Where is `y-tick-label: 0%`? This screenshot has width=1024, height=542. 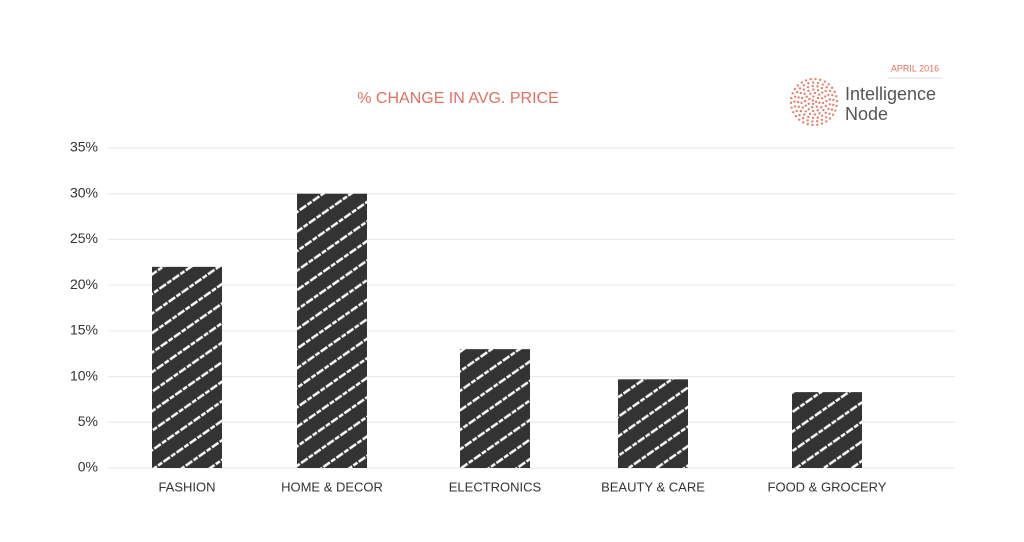
y-tick-label: 0% is located at coordinates (88, 467).